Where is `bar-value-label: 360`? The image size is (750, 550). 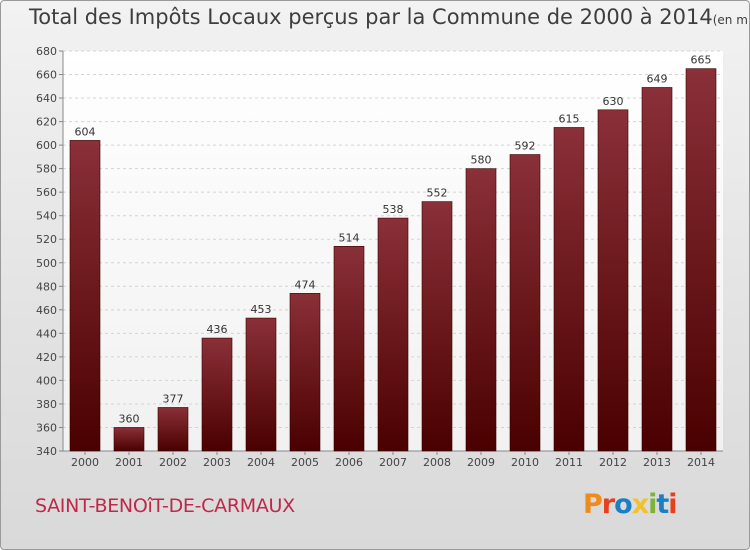 bar-value-label: 360 is located at coordinates (129, 418).